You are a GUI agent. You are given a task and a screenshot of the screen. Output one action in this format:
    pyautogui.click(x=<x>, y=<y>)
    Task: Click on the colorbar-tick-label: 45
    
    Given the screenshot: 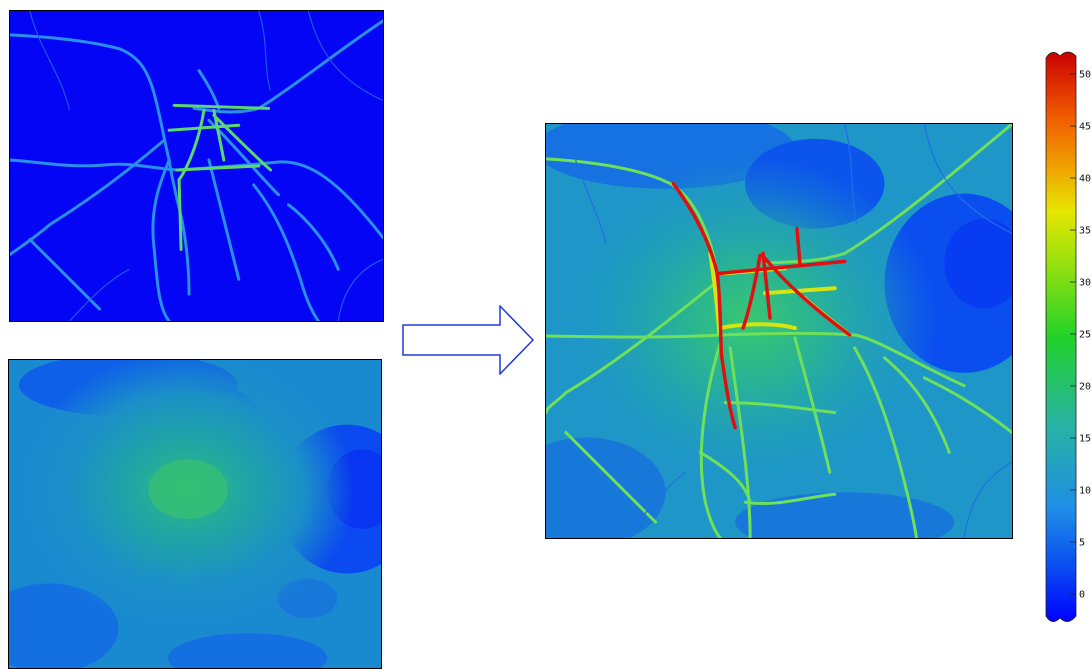 What is the action you would take?
    pyautogui.click(x=1085, y=127)
    